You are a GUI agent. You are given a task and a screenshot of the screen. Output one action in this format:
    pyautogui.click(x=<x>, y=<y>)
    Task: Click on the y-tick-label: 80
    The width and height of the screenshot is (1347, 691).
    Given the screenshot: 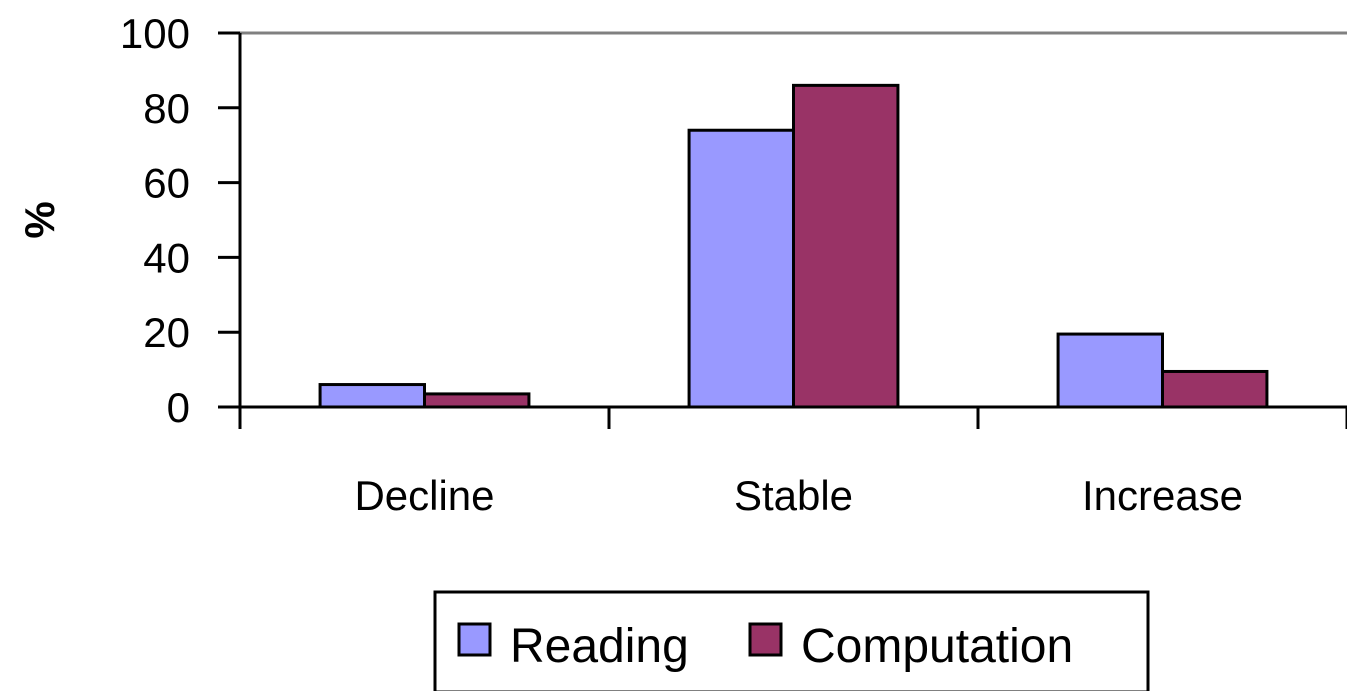 What is the action you would take?
    pyautogui.click(x=166, y=108)
    